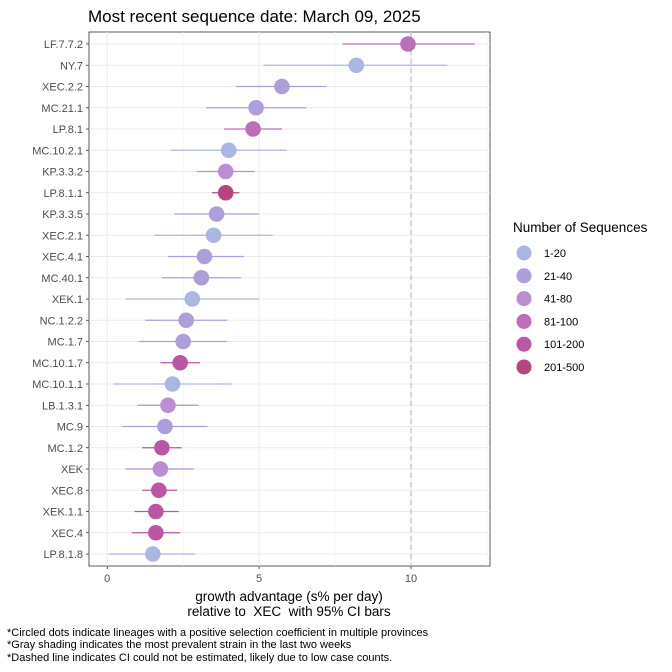 Image resolution: width=672 pixels, height=672 pixels. What do you see at coordinates (63, 555) in the screenshot?
I see `y-tick-label: LP.8.1.8` at bounding box center [63, 555].